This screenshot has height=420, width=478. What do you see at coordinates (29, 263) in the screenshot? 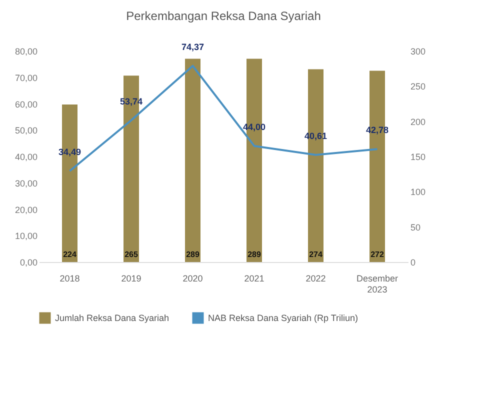
I see `y-tick-label: 0,00` at bounding box center [29, 263].